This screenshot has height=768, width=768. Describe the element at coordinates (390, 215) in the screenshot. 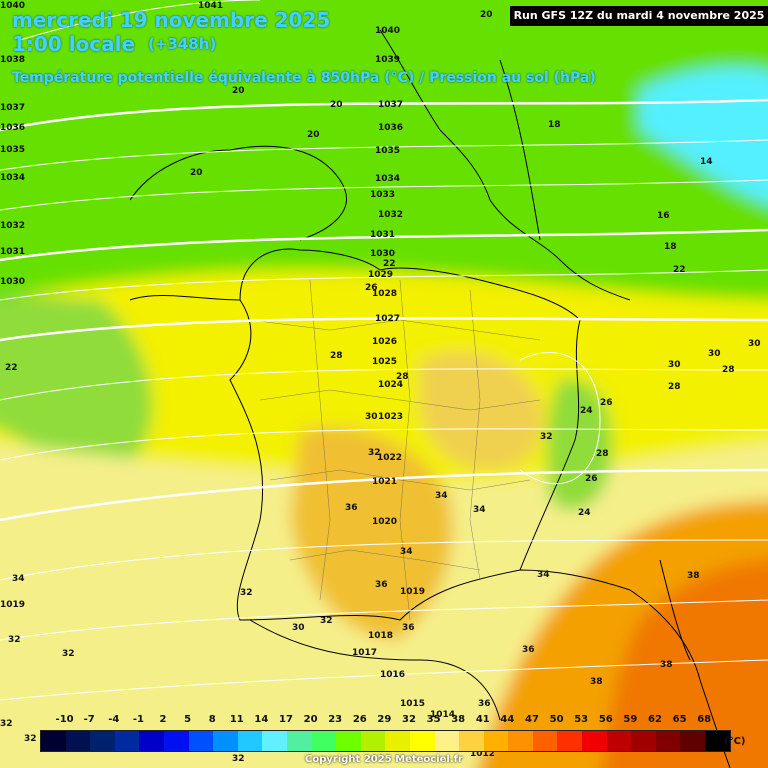

I see `isobar-1032: 1032` at that location.